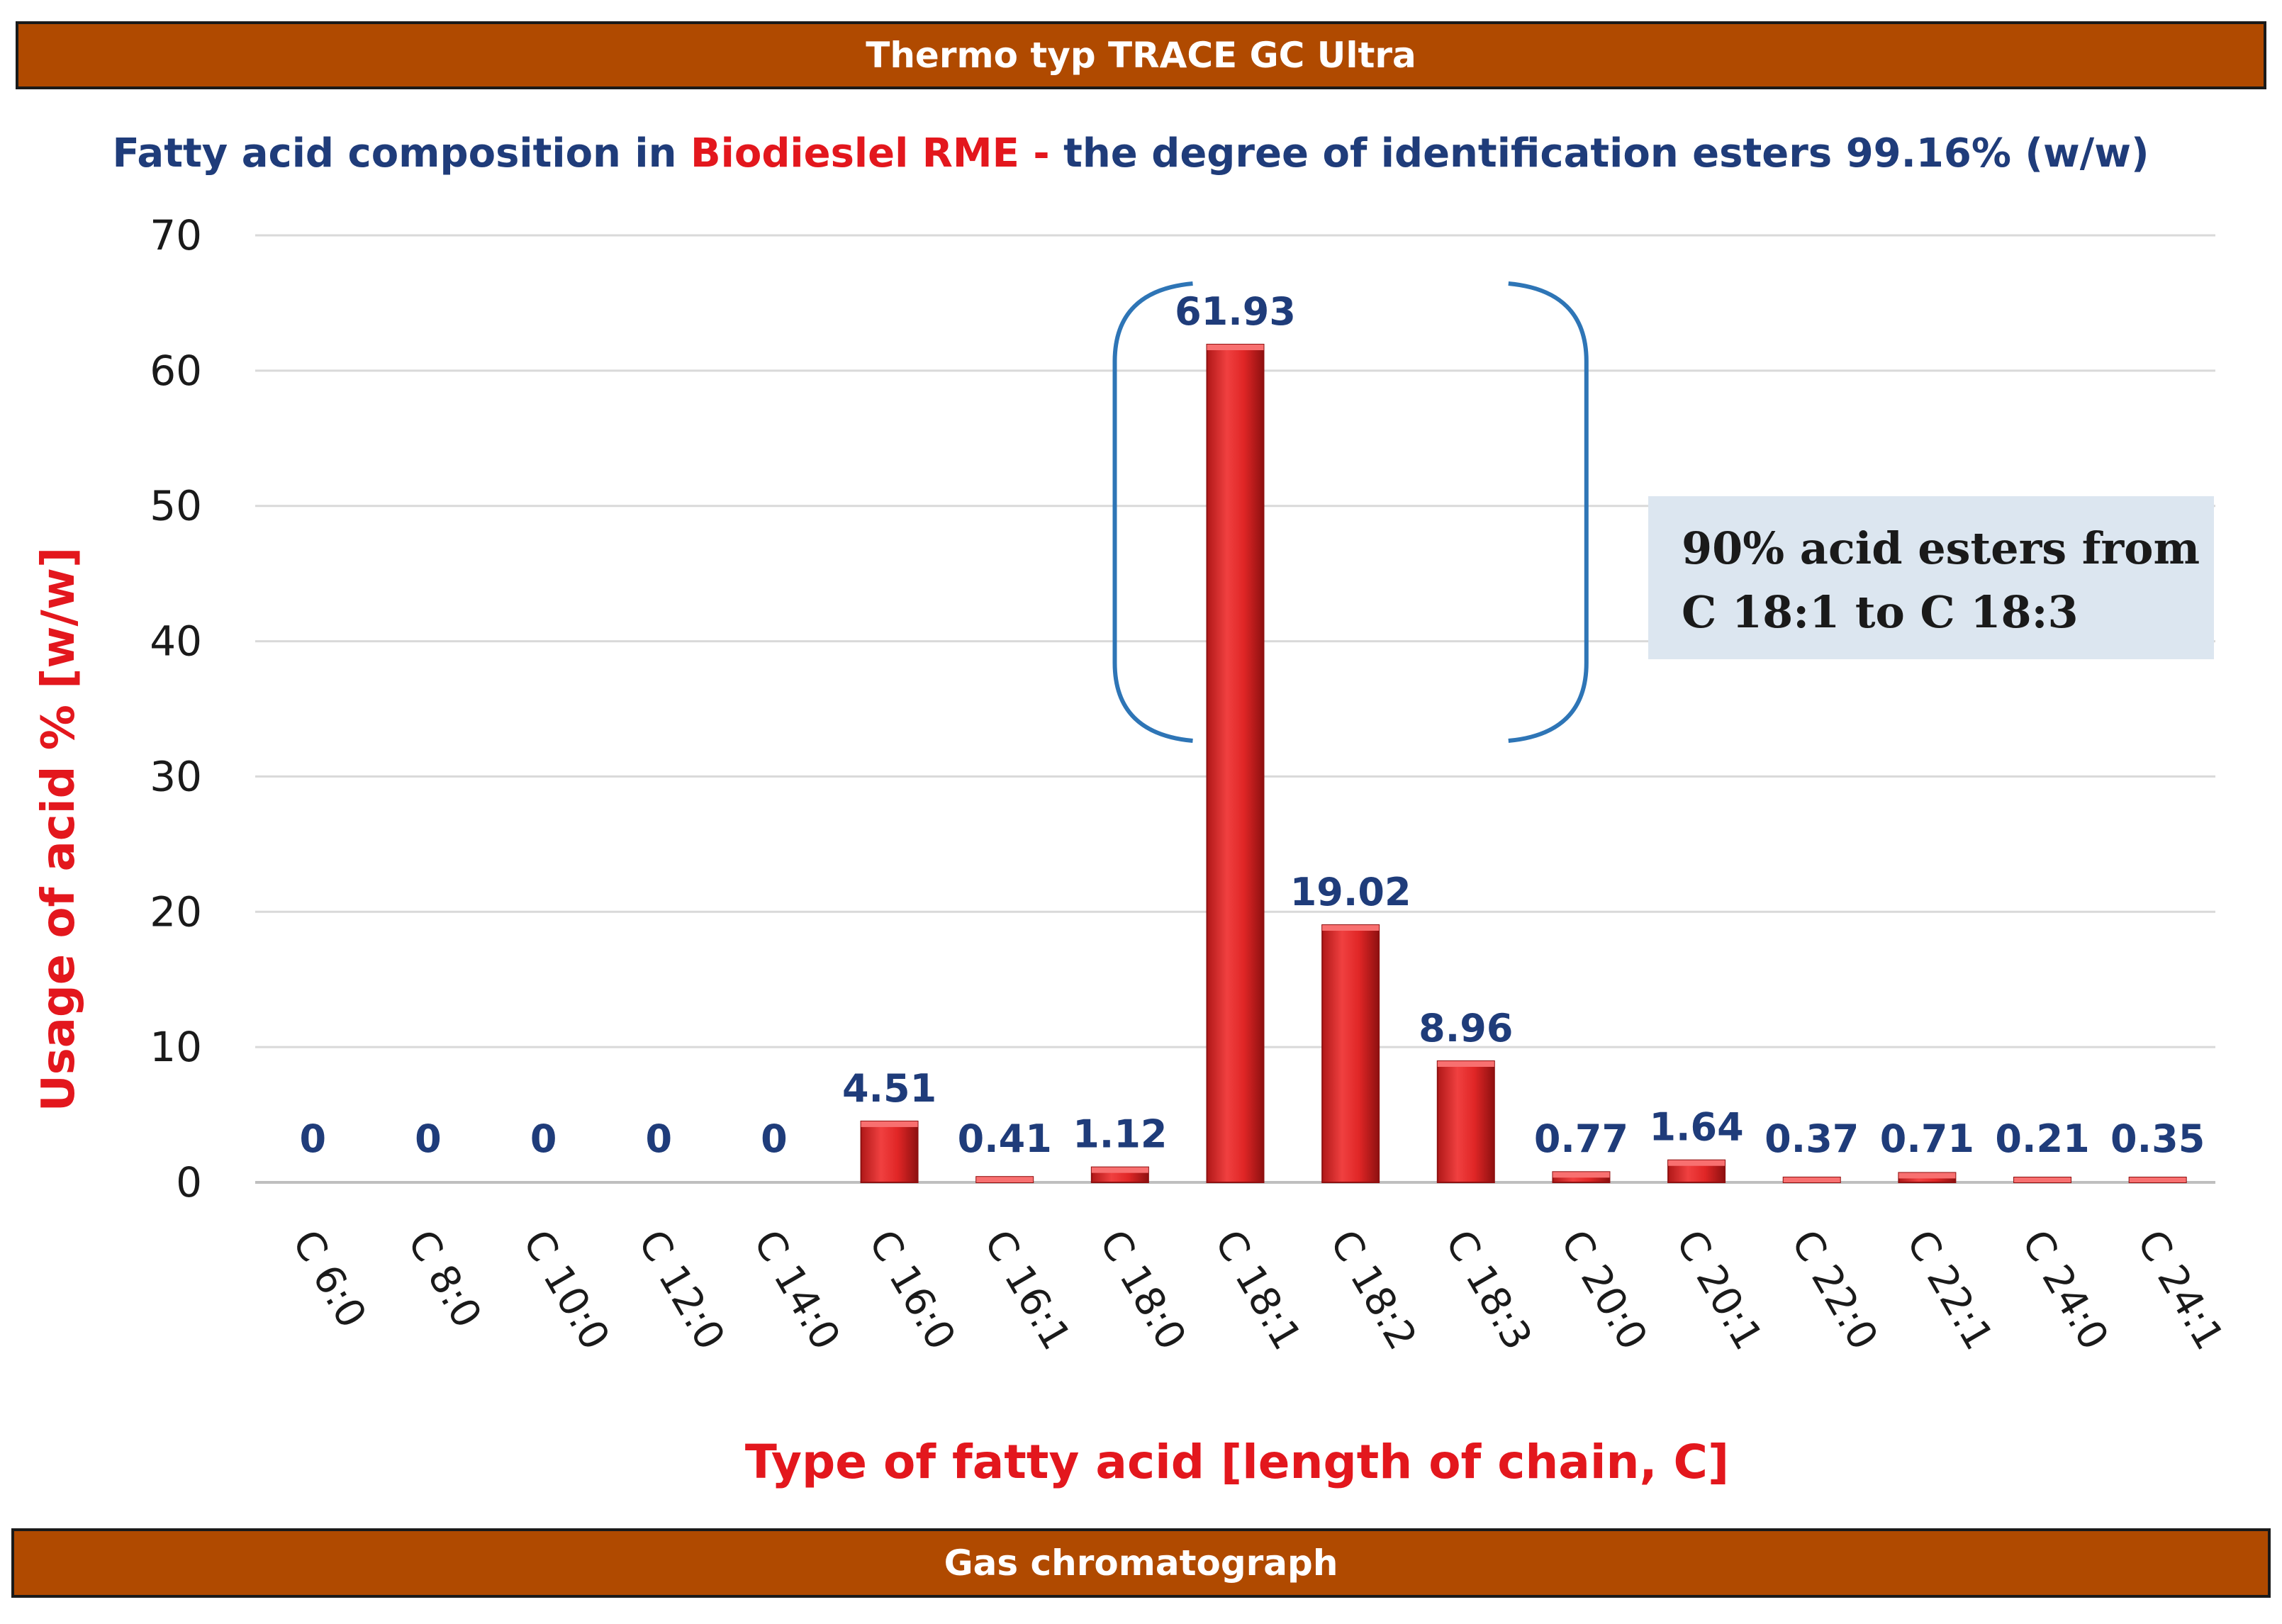 The width and height of the screenshot is (2282, 1624). Describe the element at coordinates (1235, 312) in the screenshot. I see `bar-value-label: 61.93` at that location.